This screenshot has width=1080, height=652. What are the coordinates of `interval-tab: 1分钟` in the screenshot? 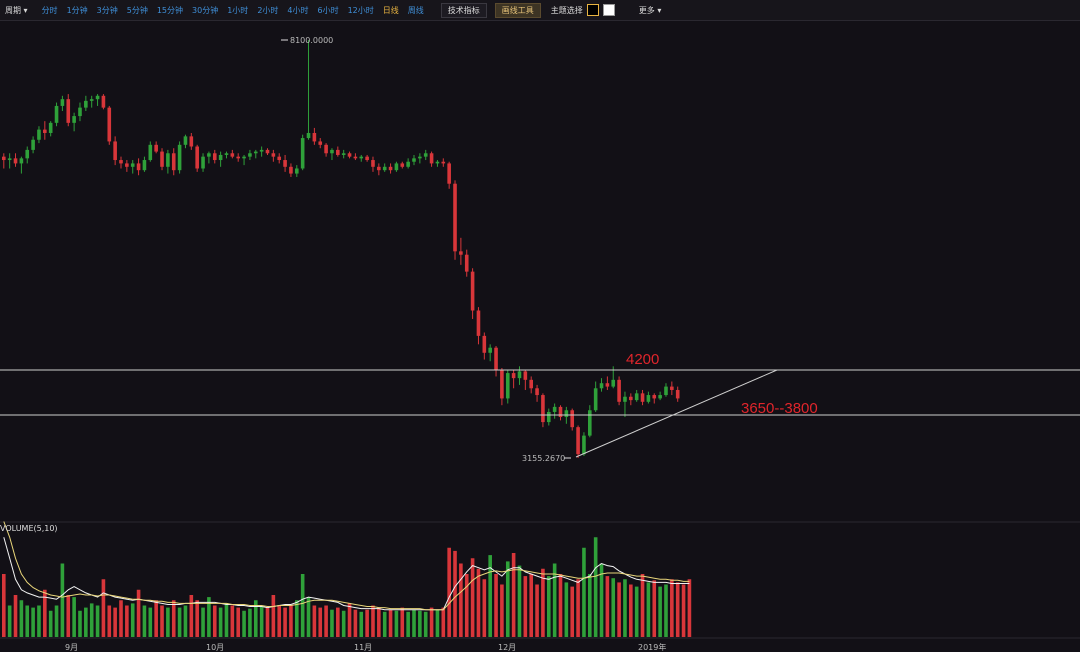 It's located at (77, 10).